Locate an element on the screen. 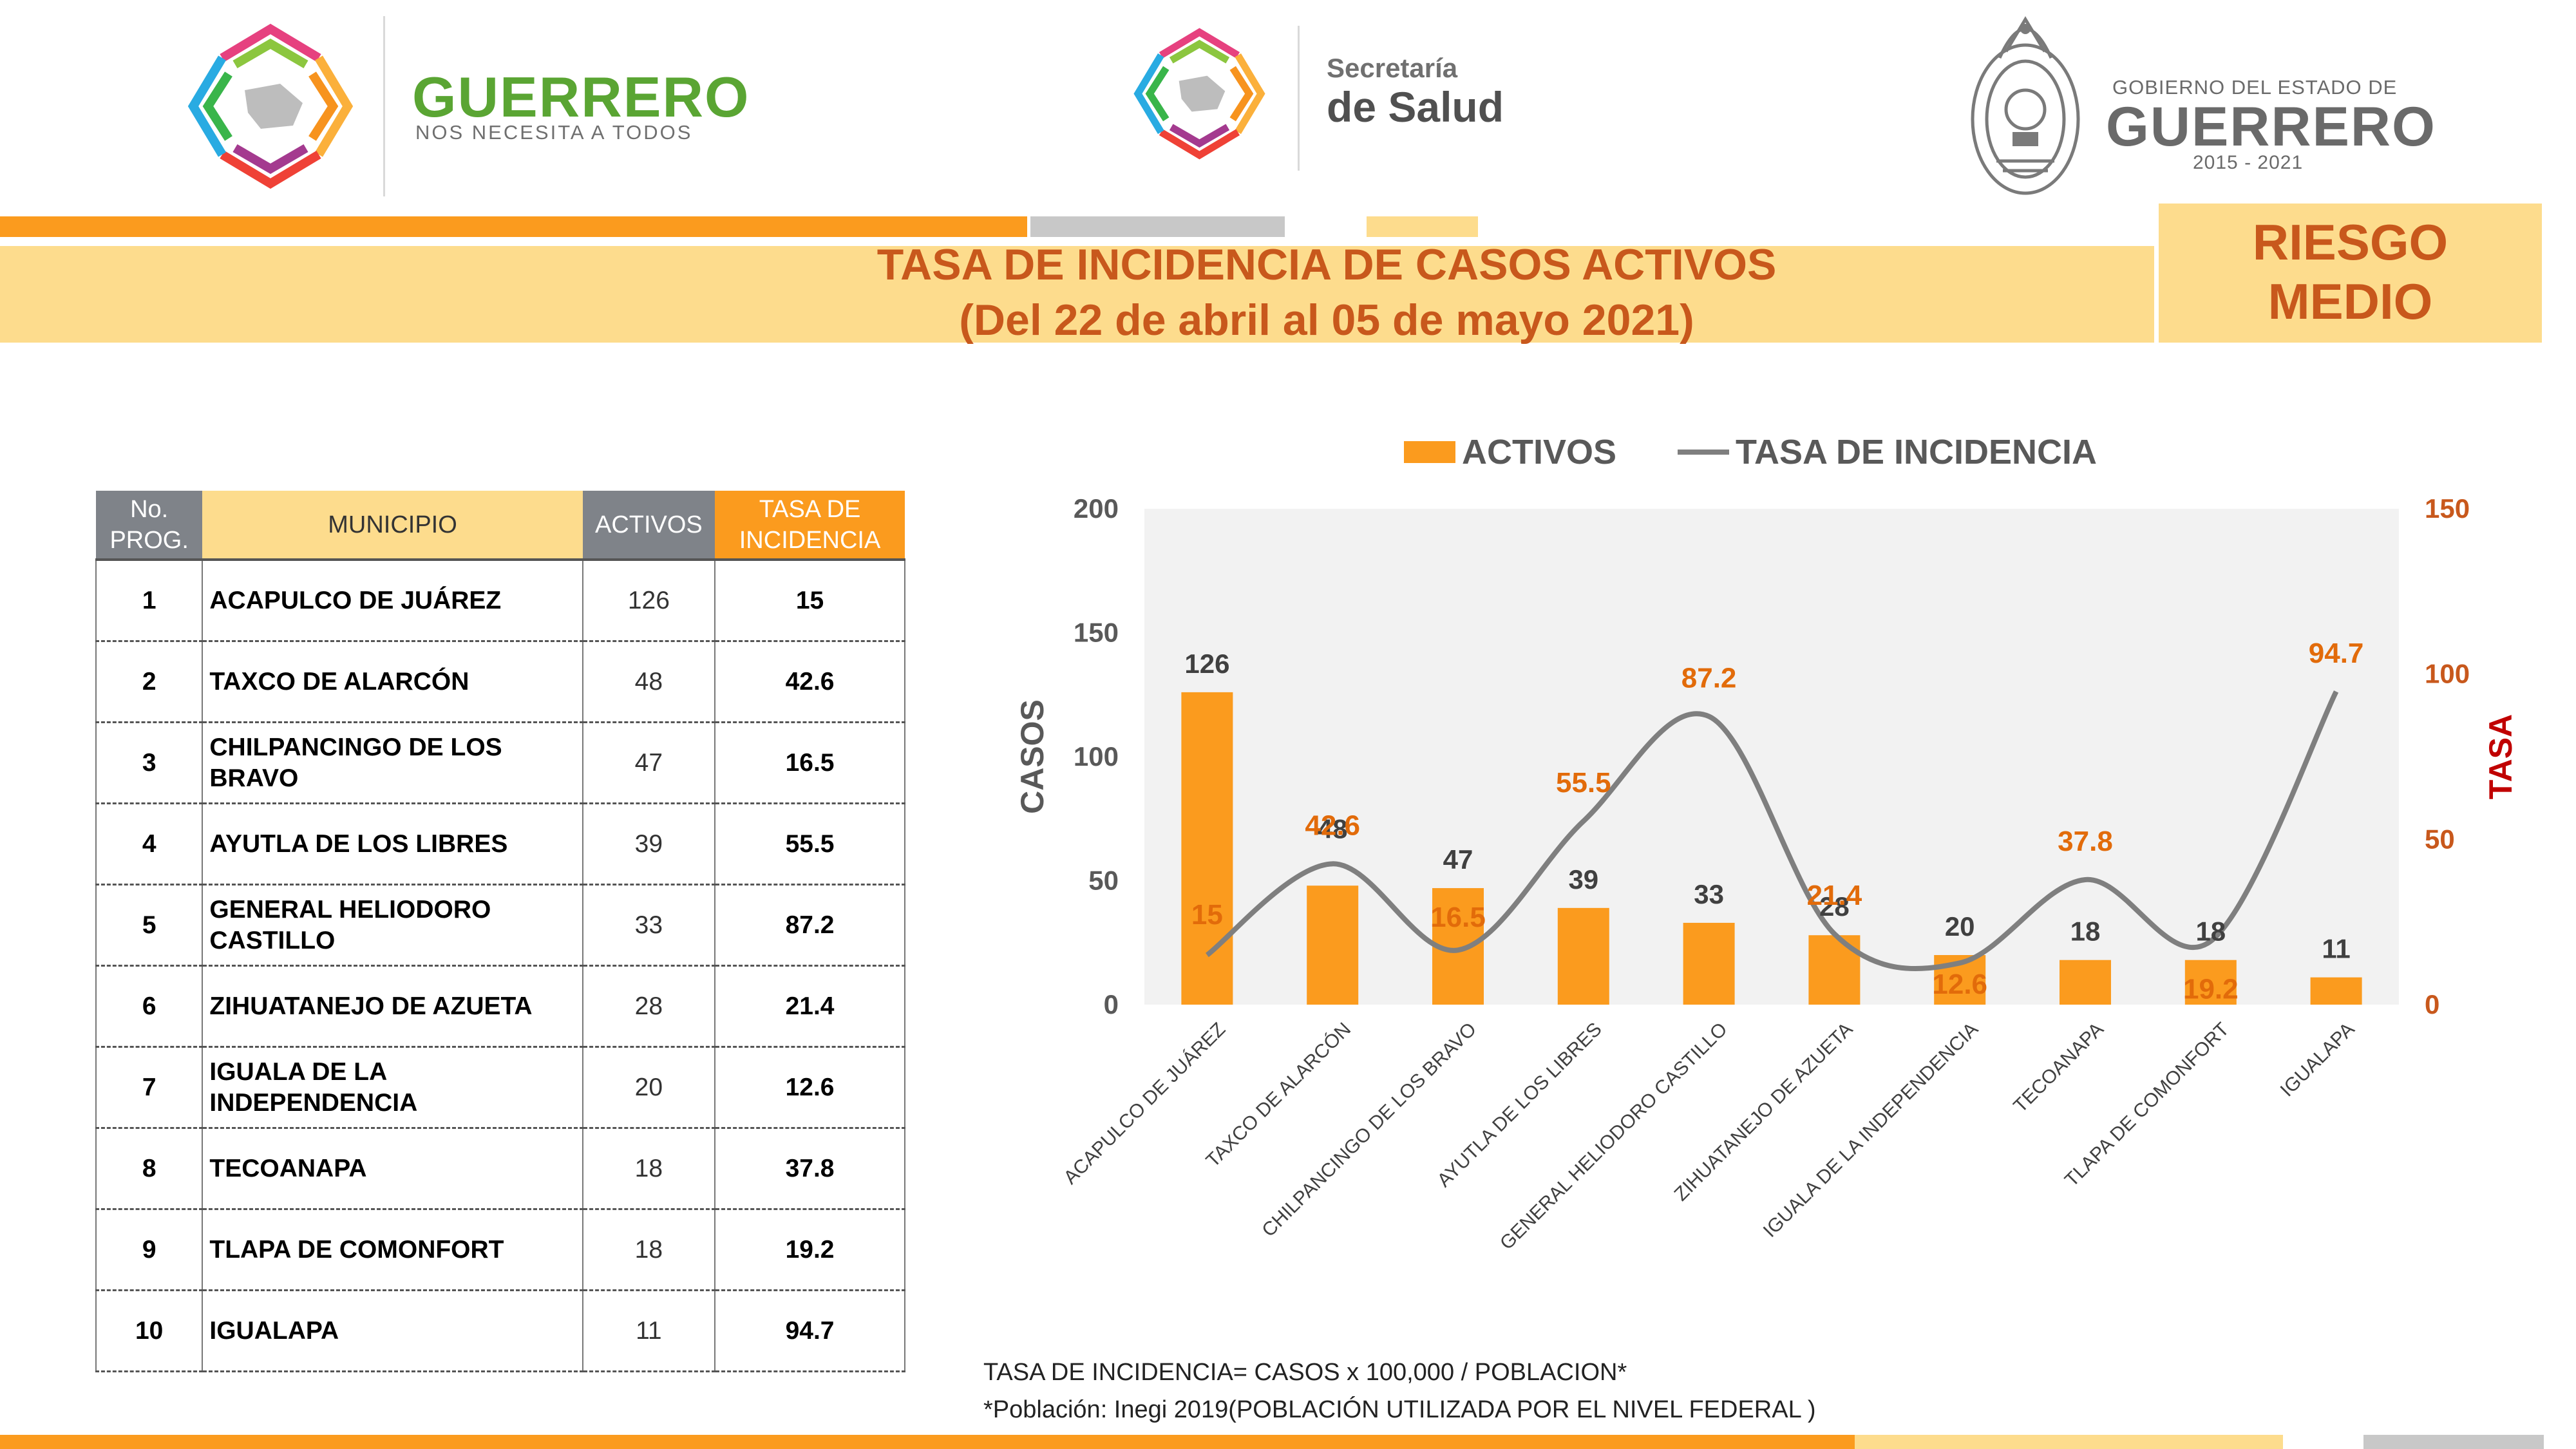 The image size is (2576, 1449). salud-emblem-icon is located at coordinates (1199, 94).